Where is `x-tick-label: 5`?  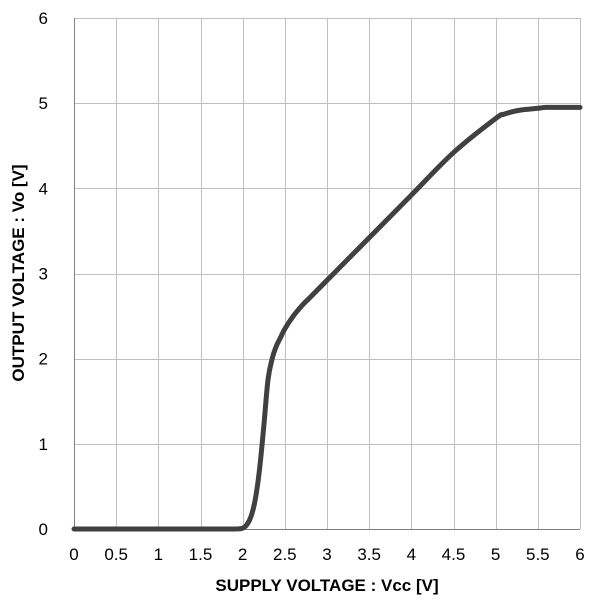 x-tick-label: 5 is located at coordinates (495, 554).